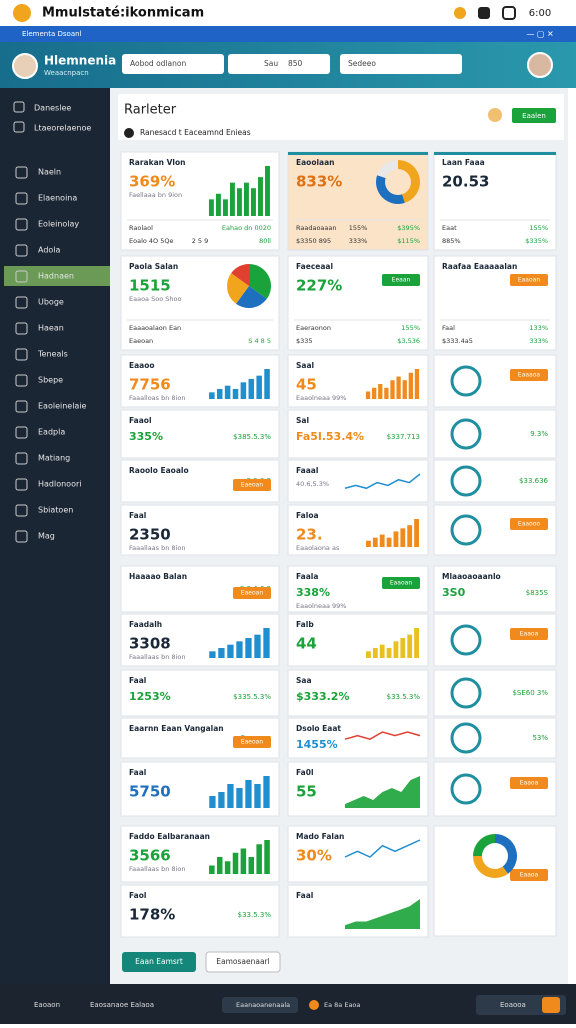 This screenshot has height=1028, width=576. What do you see at coordinates (540, 65) in the screenshot?
I see `profile-avatar` at bounding box center [540, 65].